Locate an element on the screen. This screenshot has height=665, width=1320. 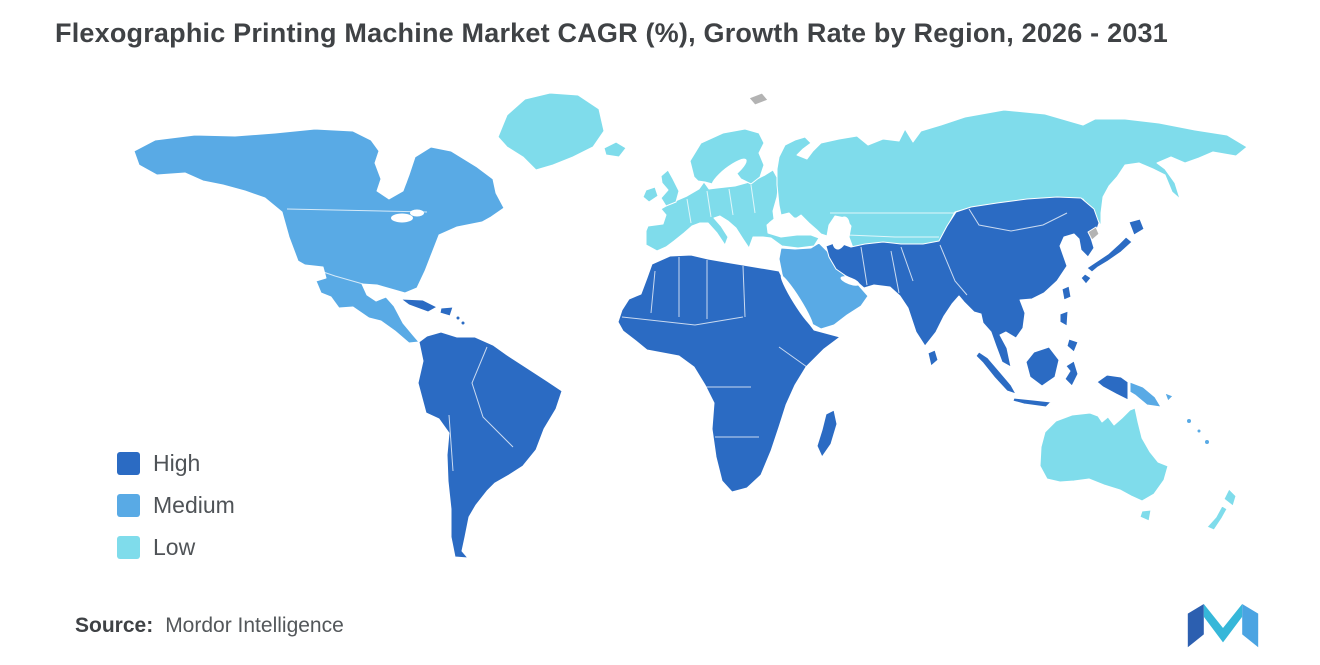
map-region-greenland is located at coordinates (551, 131).